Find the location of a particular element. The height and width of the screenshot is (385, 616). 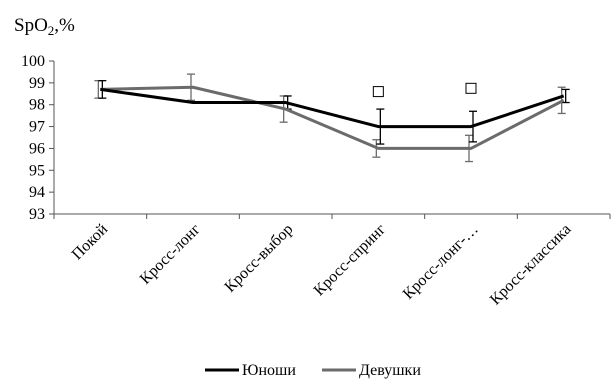

y-tick-label: 96 is located at coordinates (37, 148).